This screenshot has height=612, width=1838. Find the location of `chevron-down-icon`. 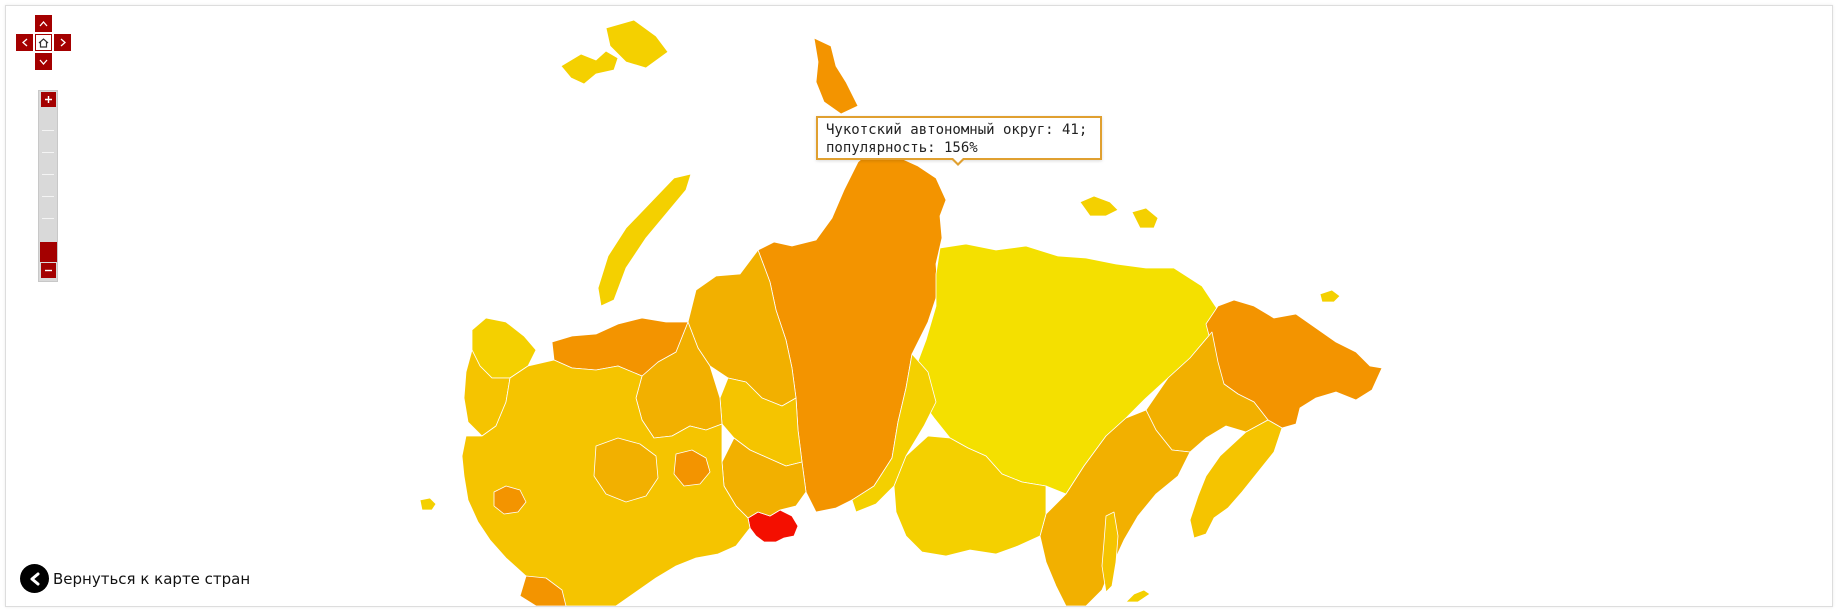

chevron-down-icon is located at coordinates (43, 62).